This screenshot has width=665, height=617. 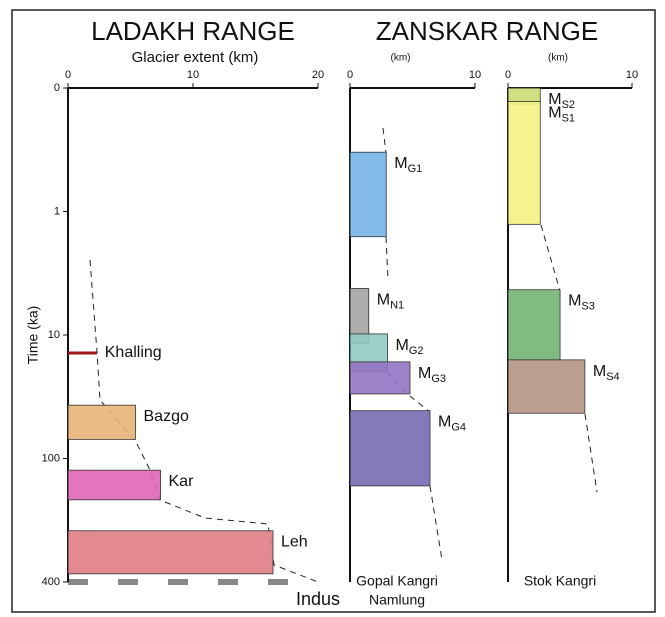 I want to click on x-axis-label: Glacier extent (km), so click(x=195, y=57).